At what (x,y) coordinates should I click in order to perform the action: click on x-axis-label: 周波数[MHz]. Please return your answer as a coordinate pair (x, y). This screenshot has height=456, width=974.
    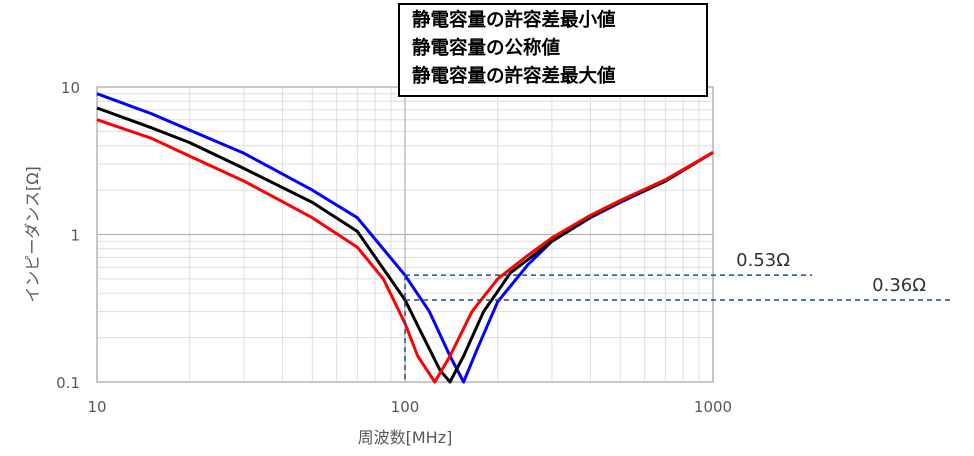
    Looking at the image, I should click on (405, 437).